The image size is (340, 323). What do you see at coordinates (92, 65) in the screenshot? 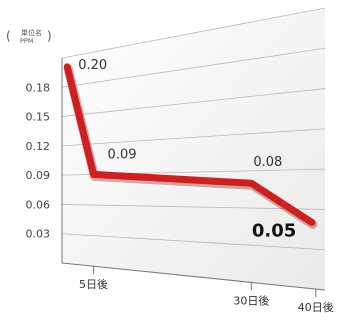
I see `data-label: 0.20` at bounding box center [92, 65].